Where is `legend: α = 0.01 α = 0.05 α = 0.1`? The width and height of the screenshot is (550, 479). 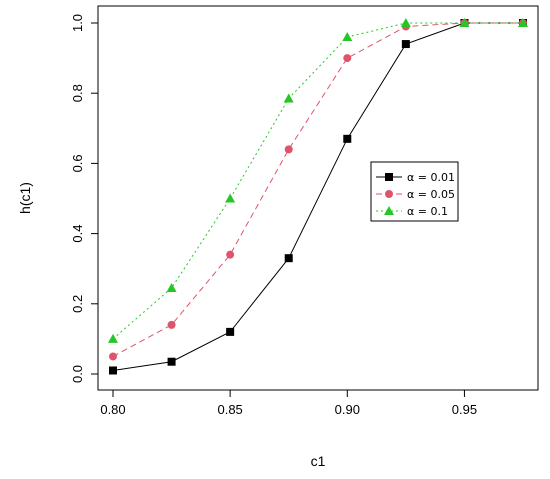 legend: α = 0.01 α = 0.05 α = 0.1 is located at coordinates (414, 191).